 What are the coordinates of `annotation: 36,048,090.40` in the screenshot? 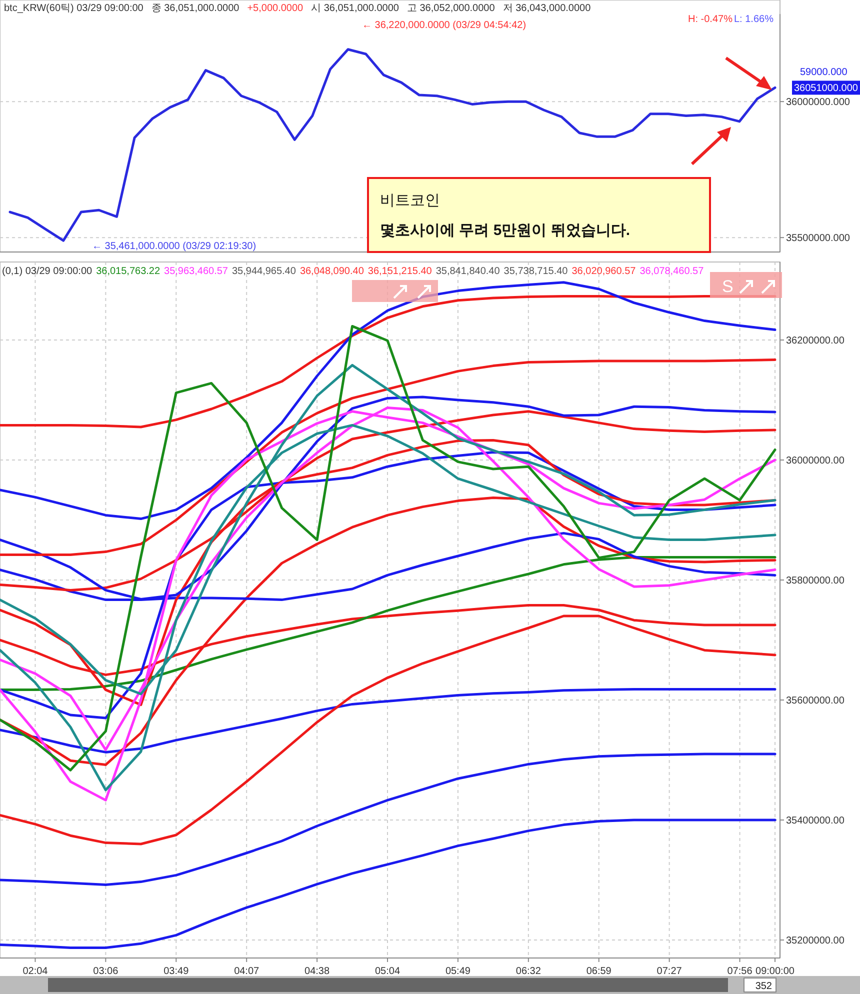 It's located at (332, 271).